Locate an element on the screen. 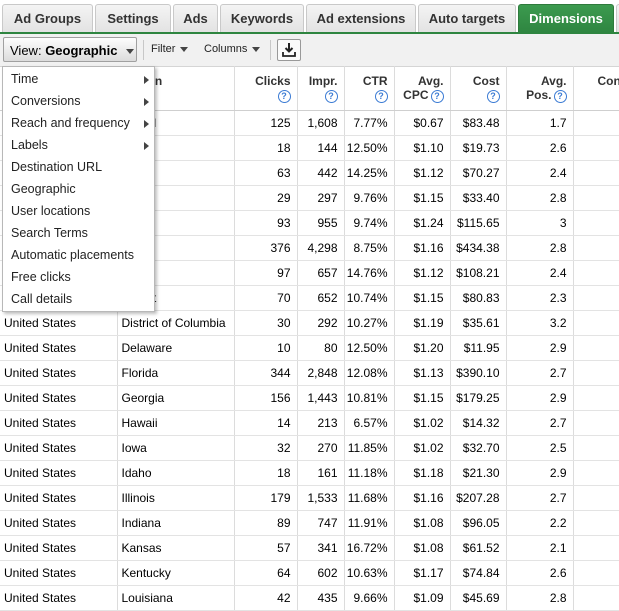  cell-clicks: 344 is located at coordinates (266, 373).